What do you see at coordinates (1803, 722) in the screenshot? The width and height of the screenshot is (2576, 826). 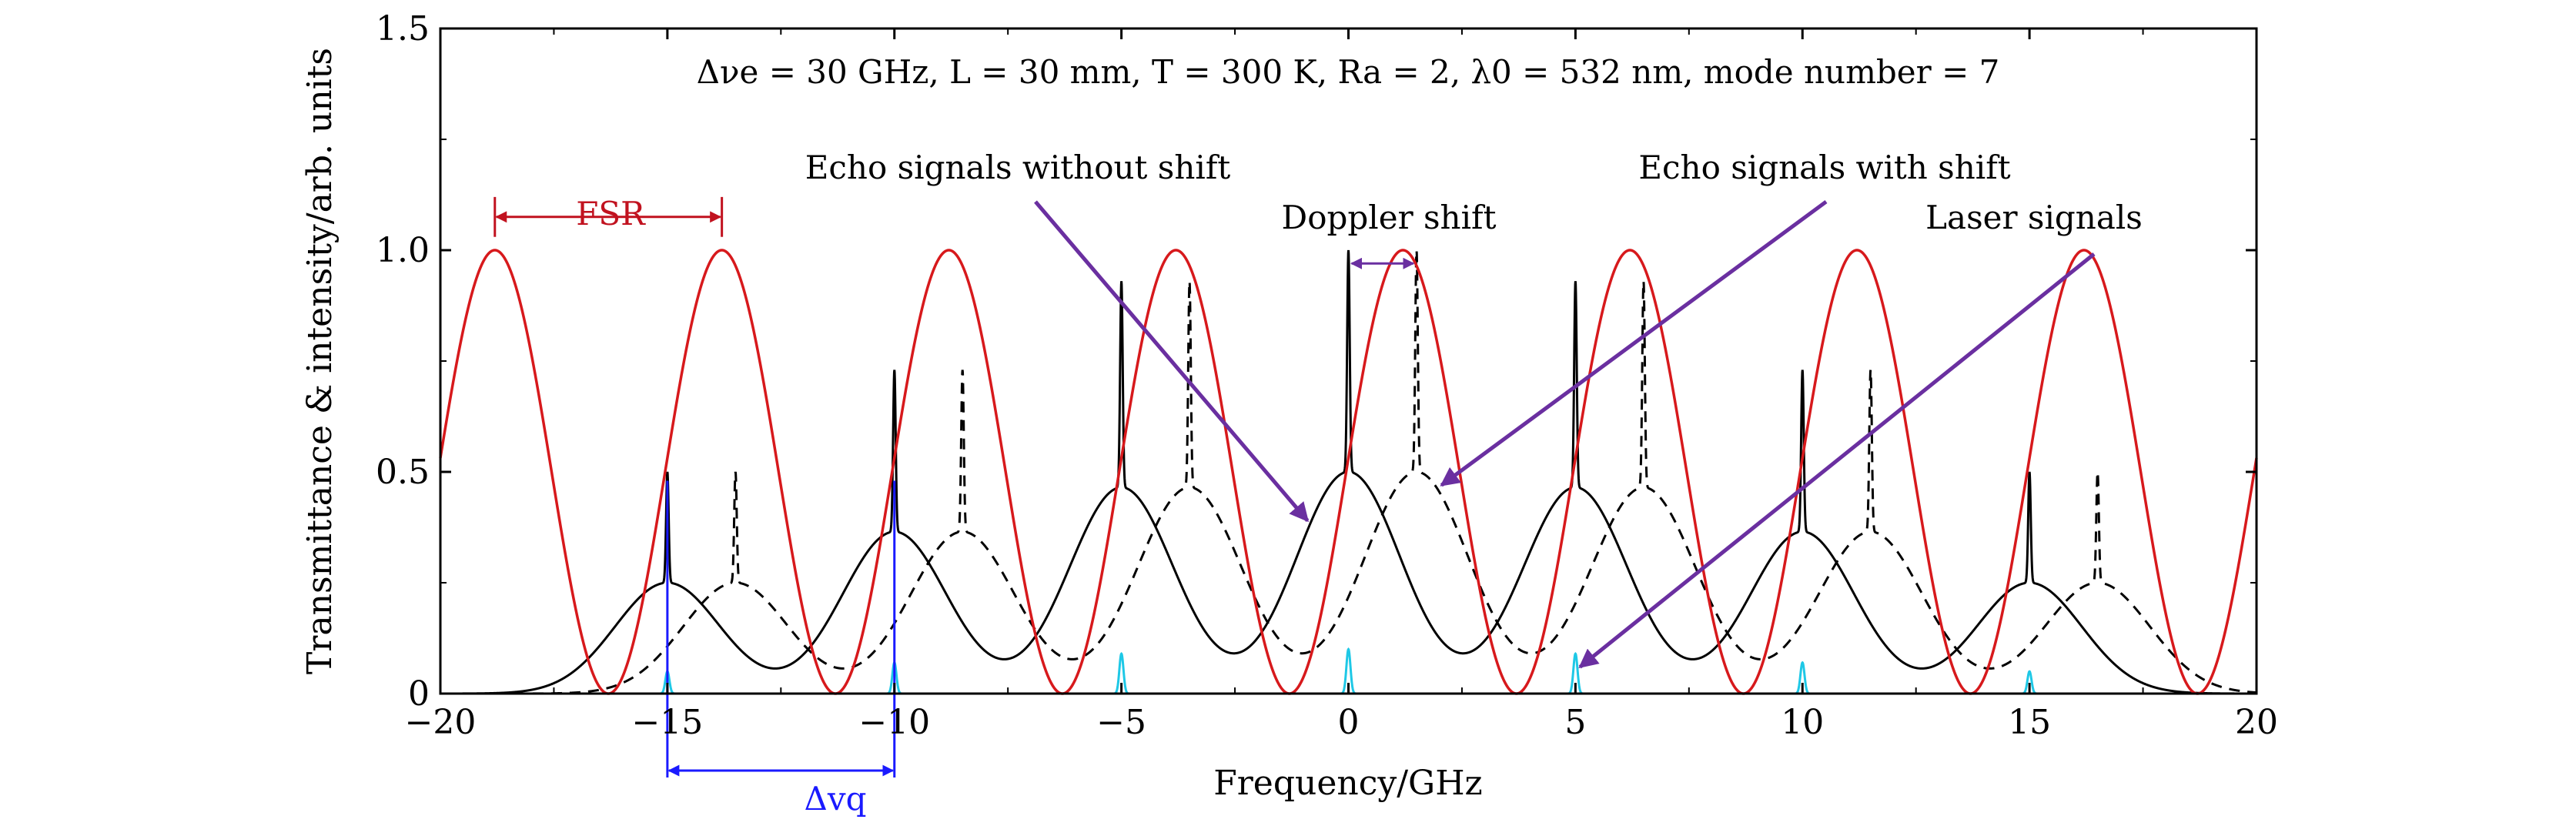 I see `x-tick-label: 10` at bounding box center [1803, 722].